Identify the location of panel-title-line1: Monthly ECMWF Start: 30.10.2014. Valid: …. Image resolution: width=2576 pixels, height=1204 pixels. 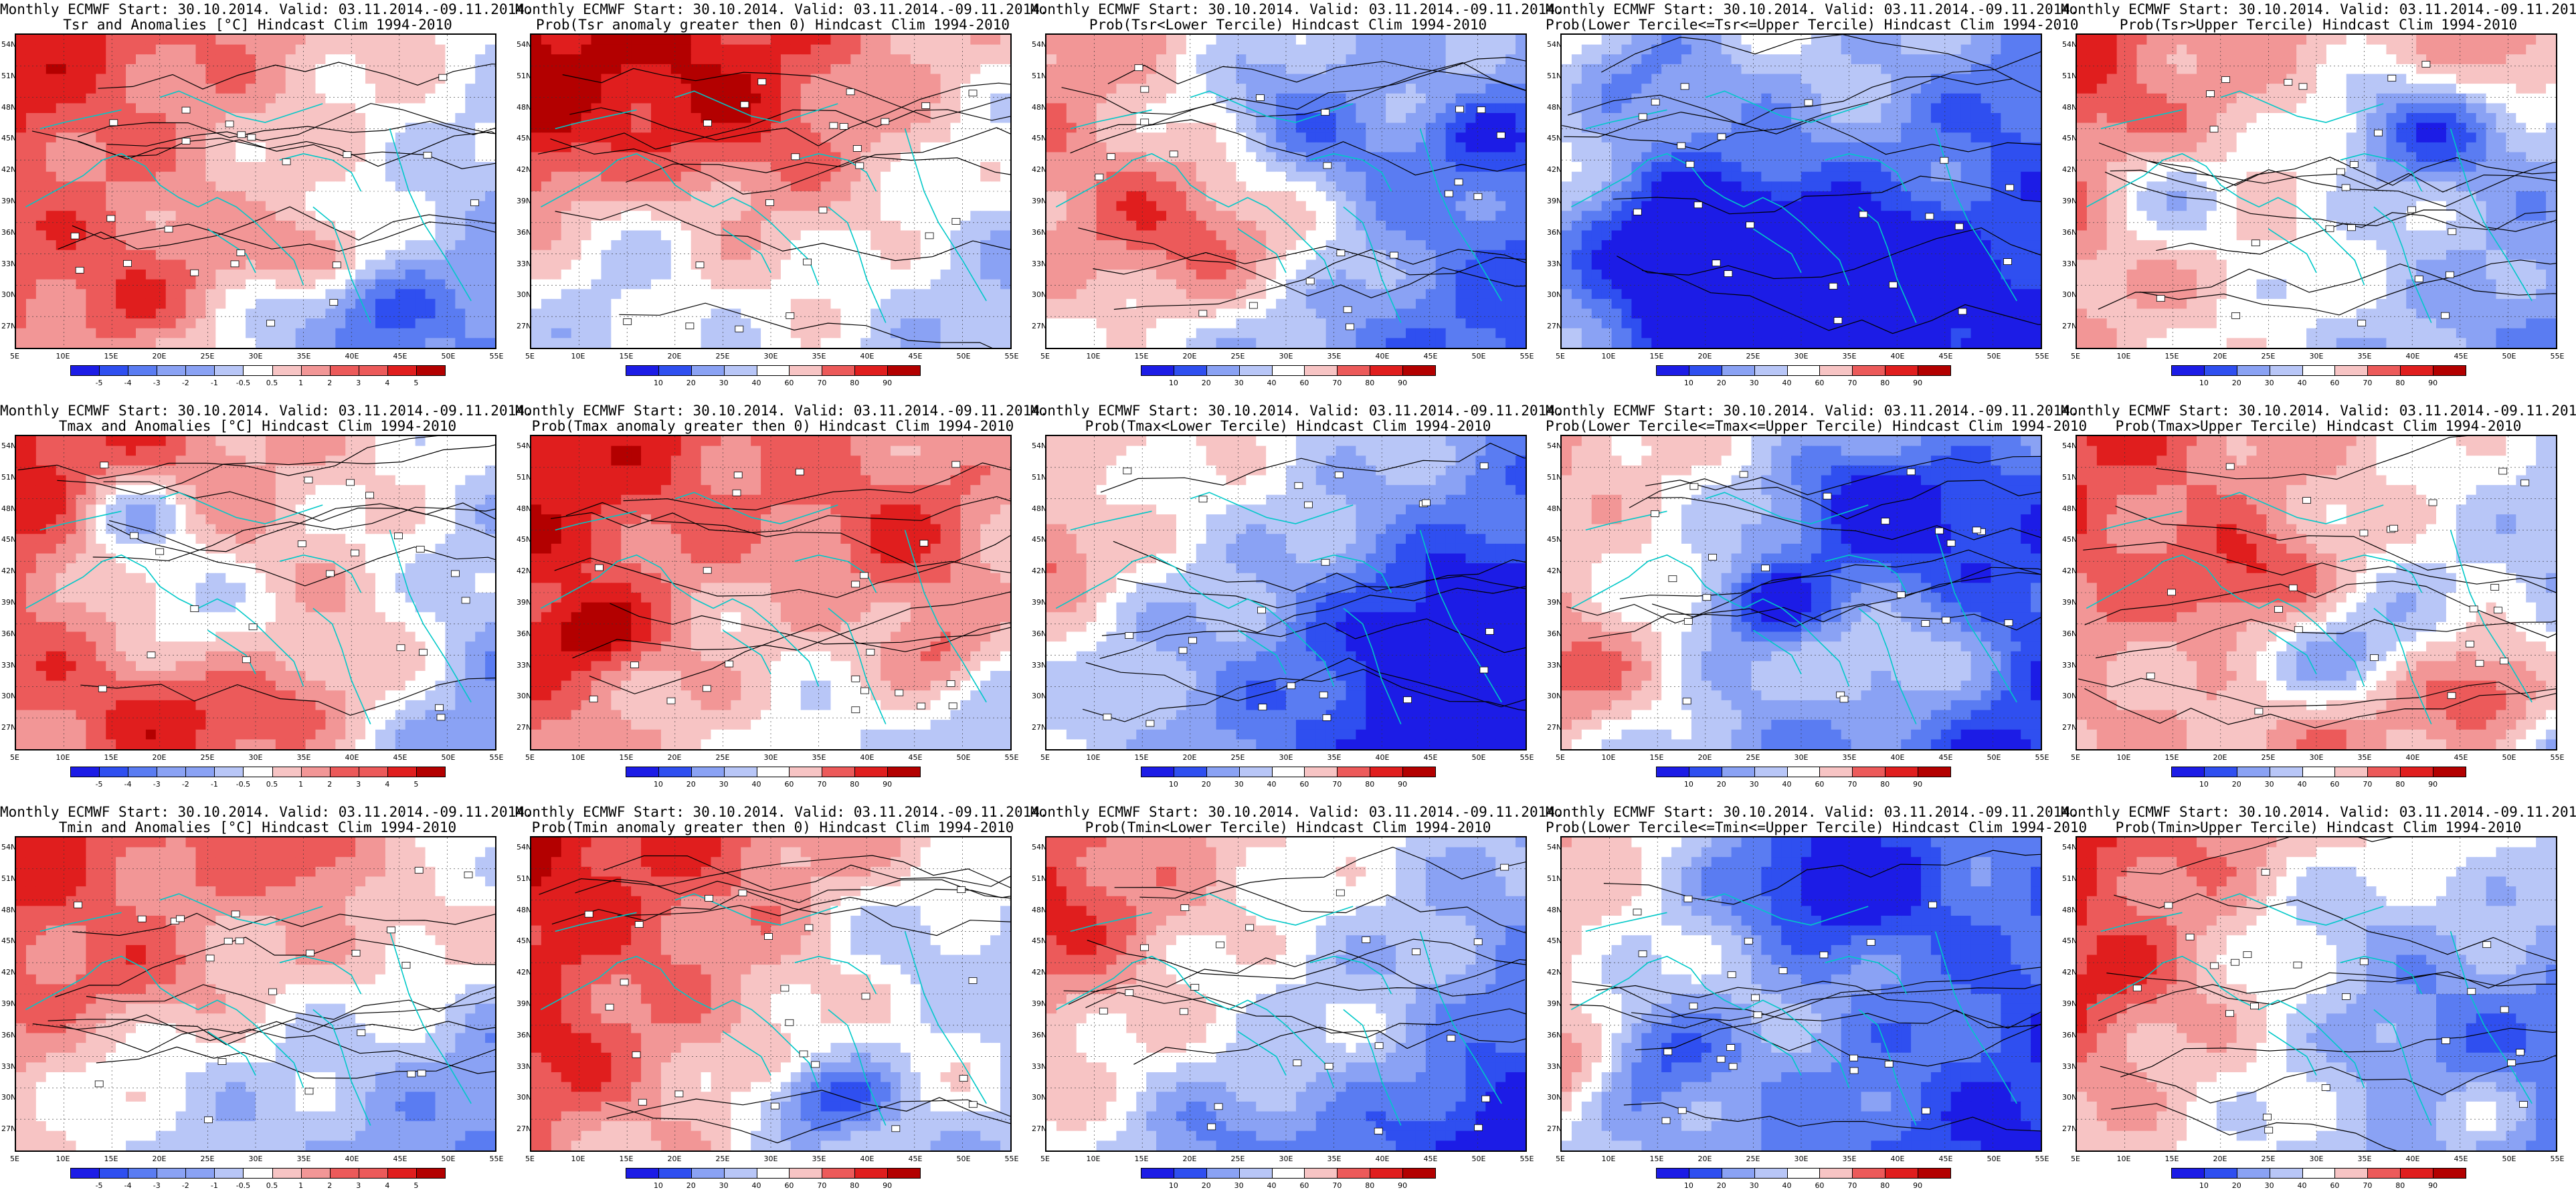
(1297, 812).